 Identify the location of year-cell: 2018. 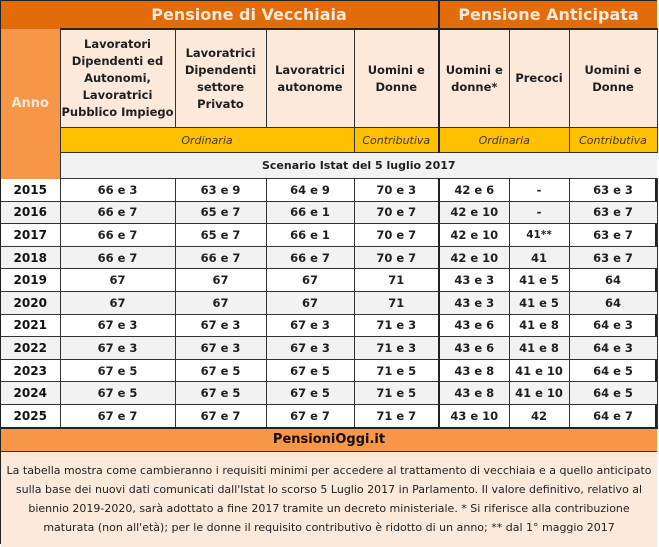
(31, 258).